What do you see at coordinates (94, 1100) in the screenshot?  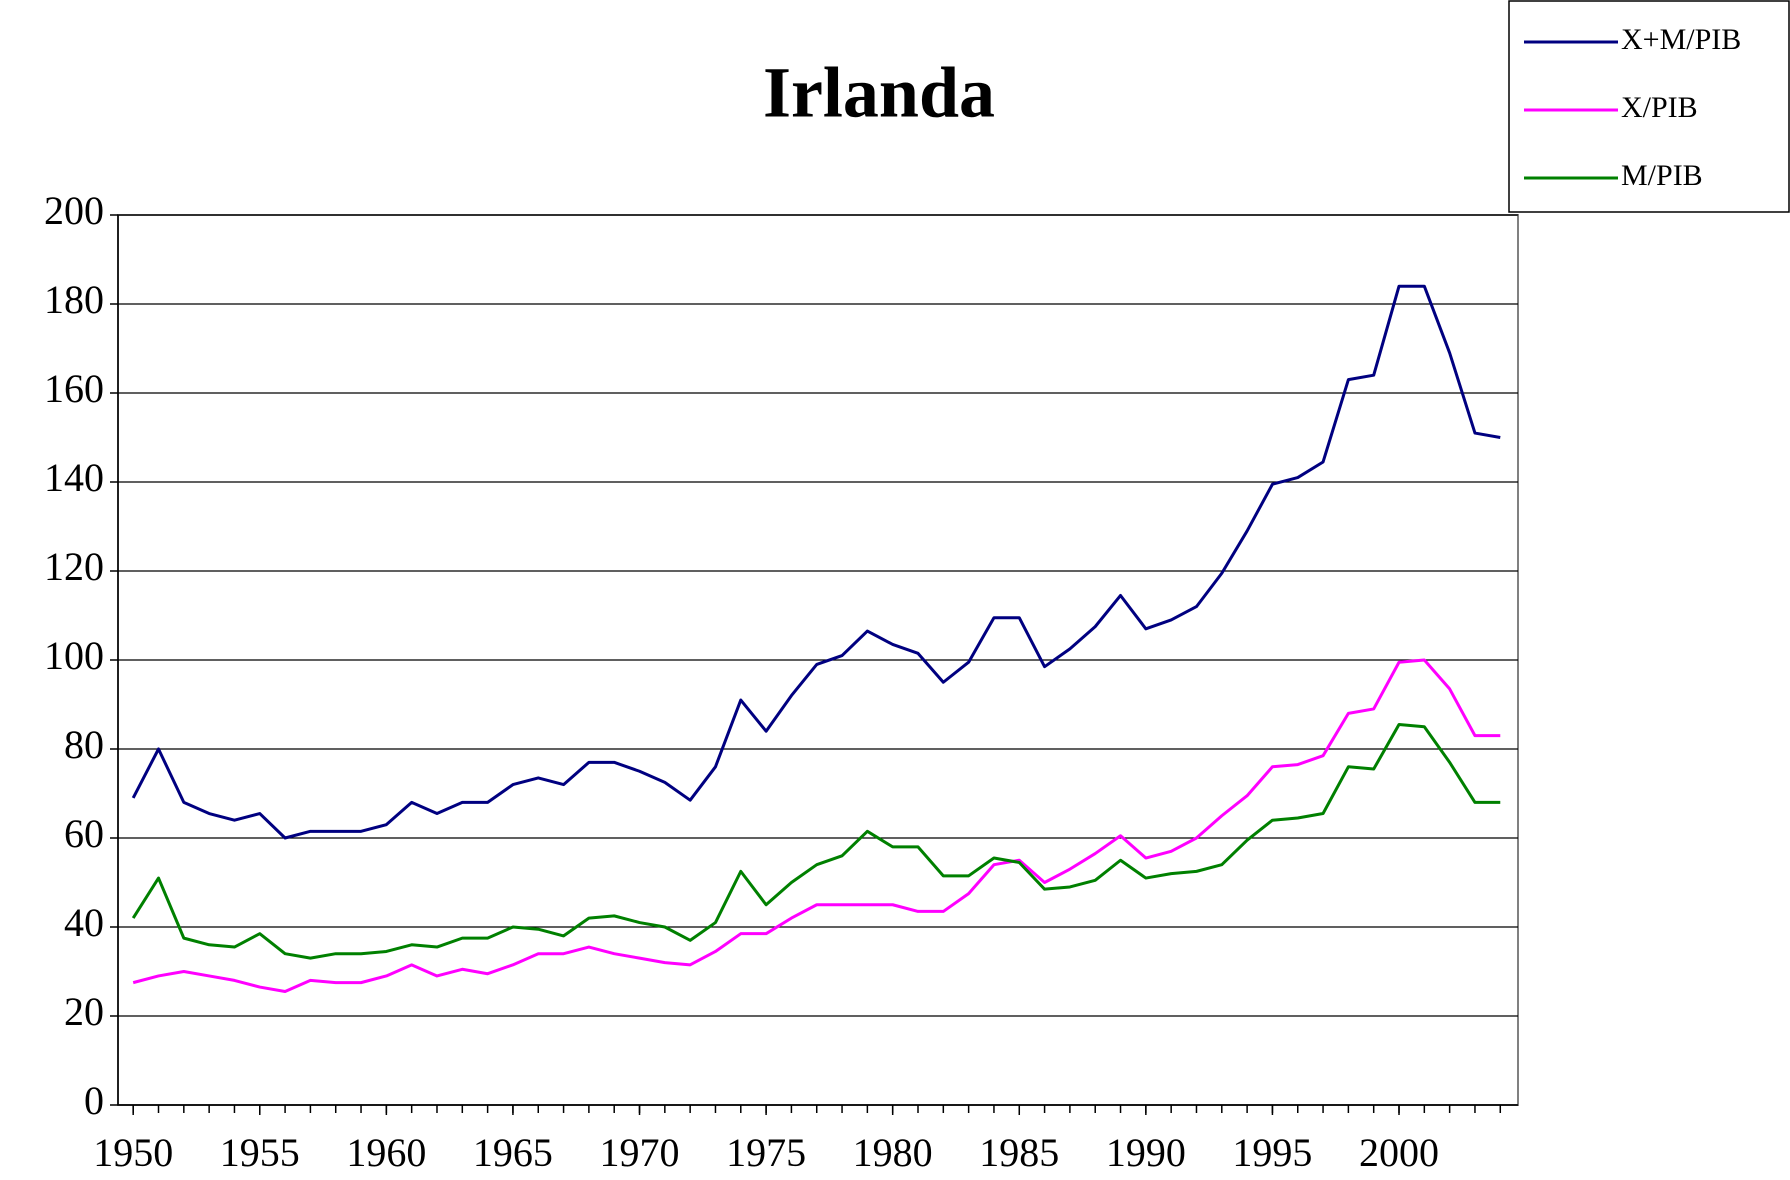 I see `y-tick-label: 0` at bounding box center [94, 1100].